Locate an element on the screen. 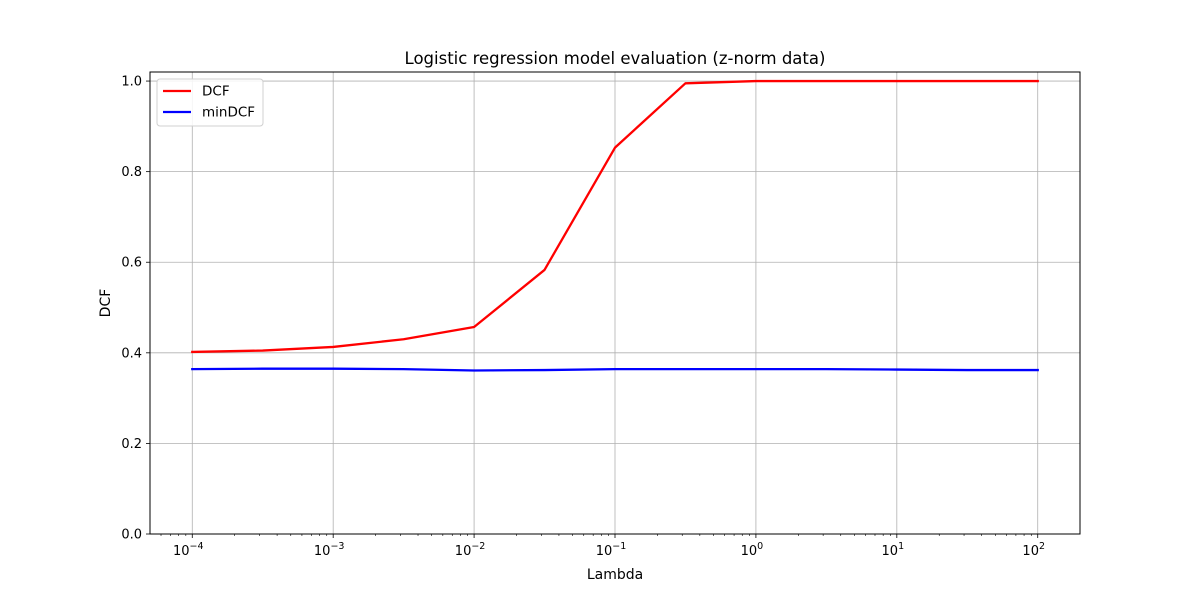 The width and height of the screenshot is (1200, 600). x-tick-exponent: 2 is located at coordinates (1042, 546).